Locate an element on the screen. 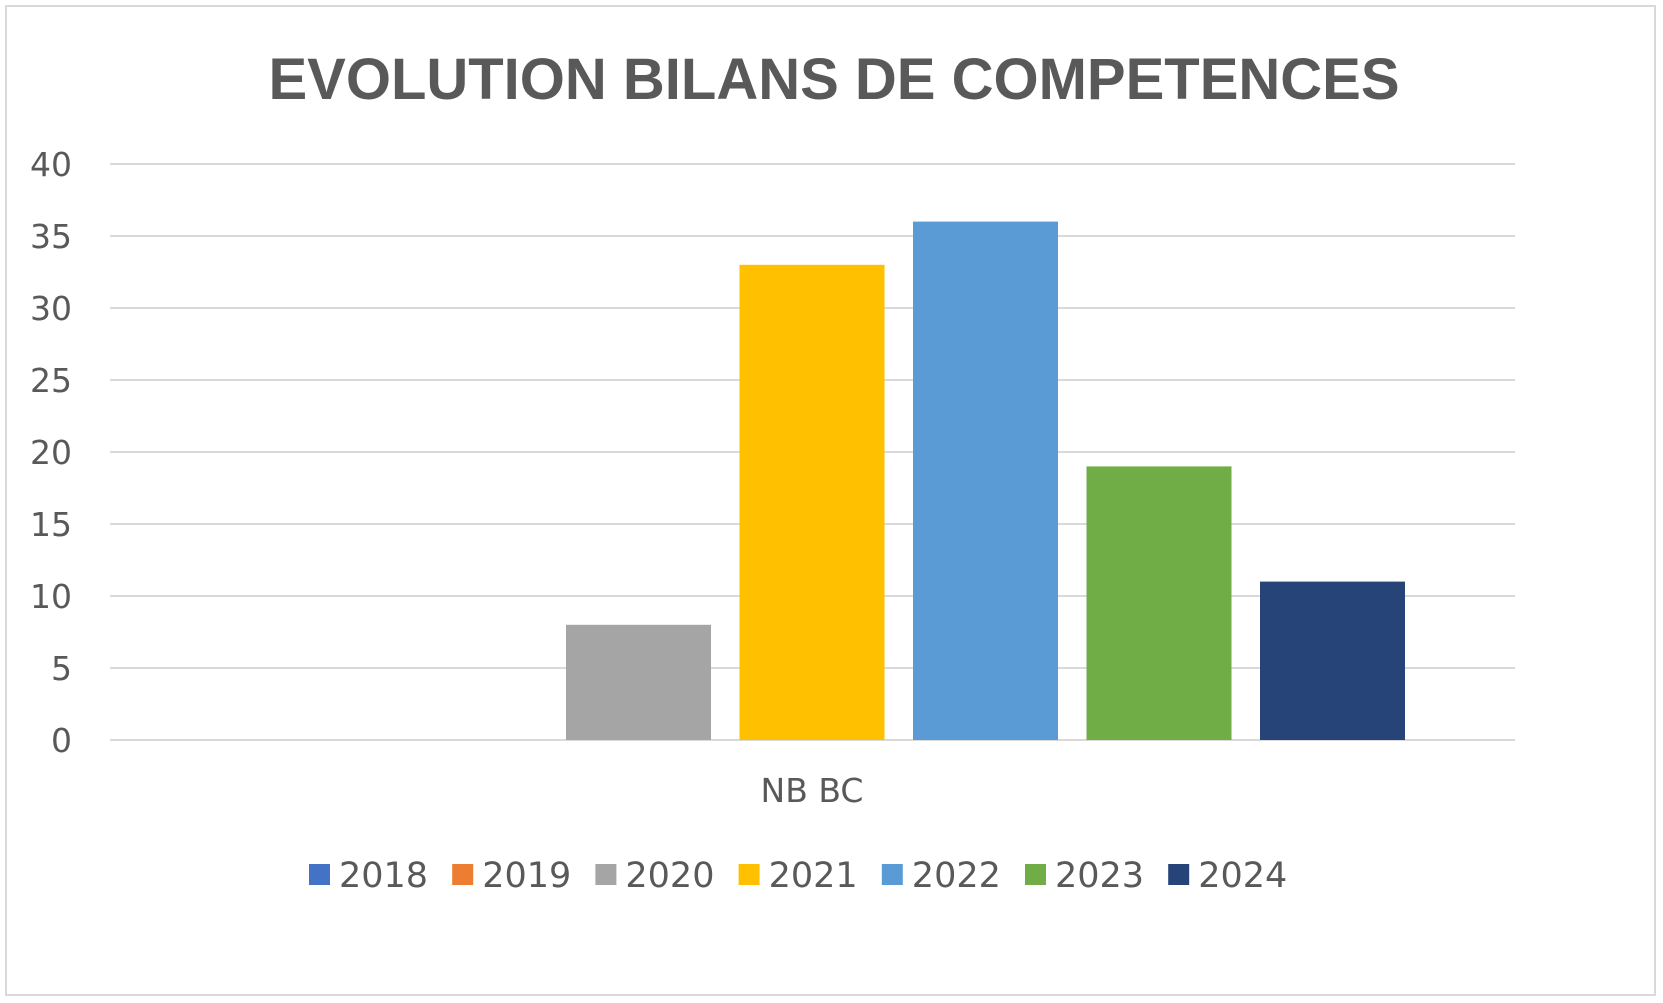  legend-swatch-2023 is located at coordinates (1035, 874).